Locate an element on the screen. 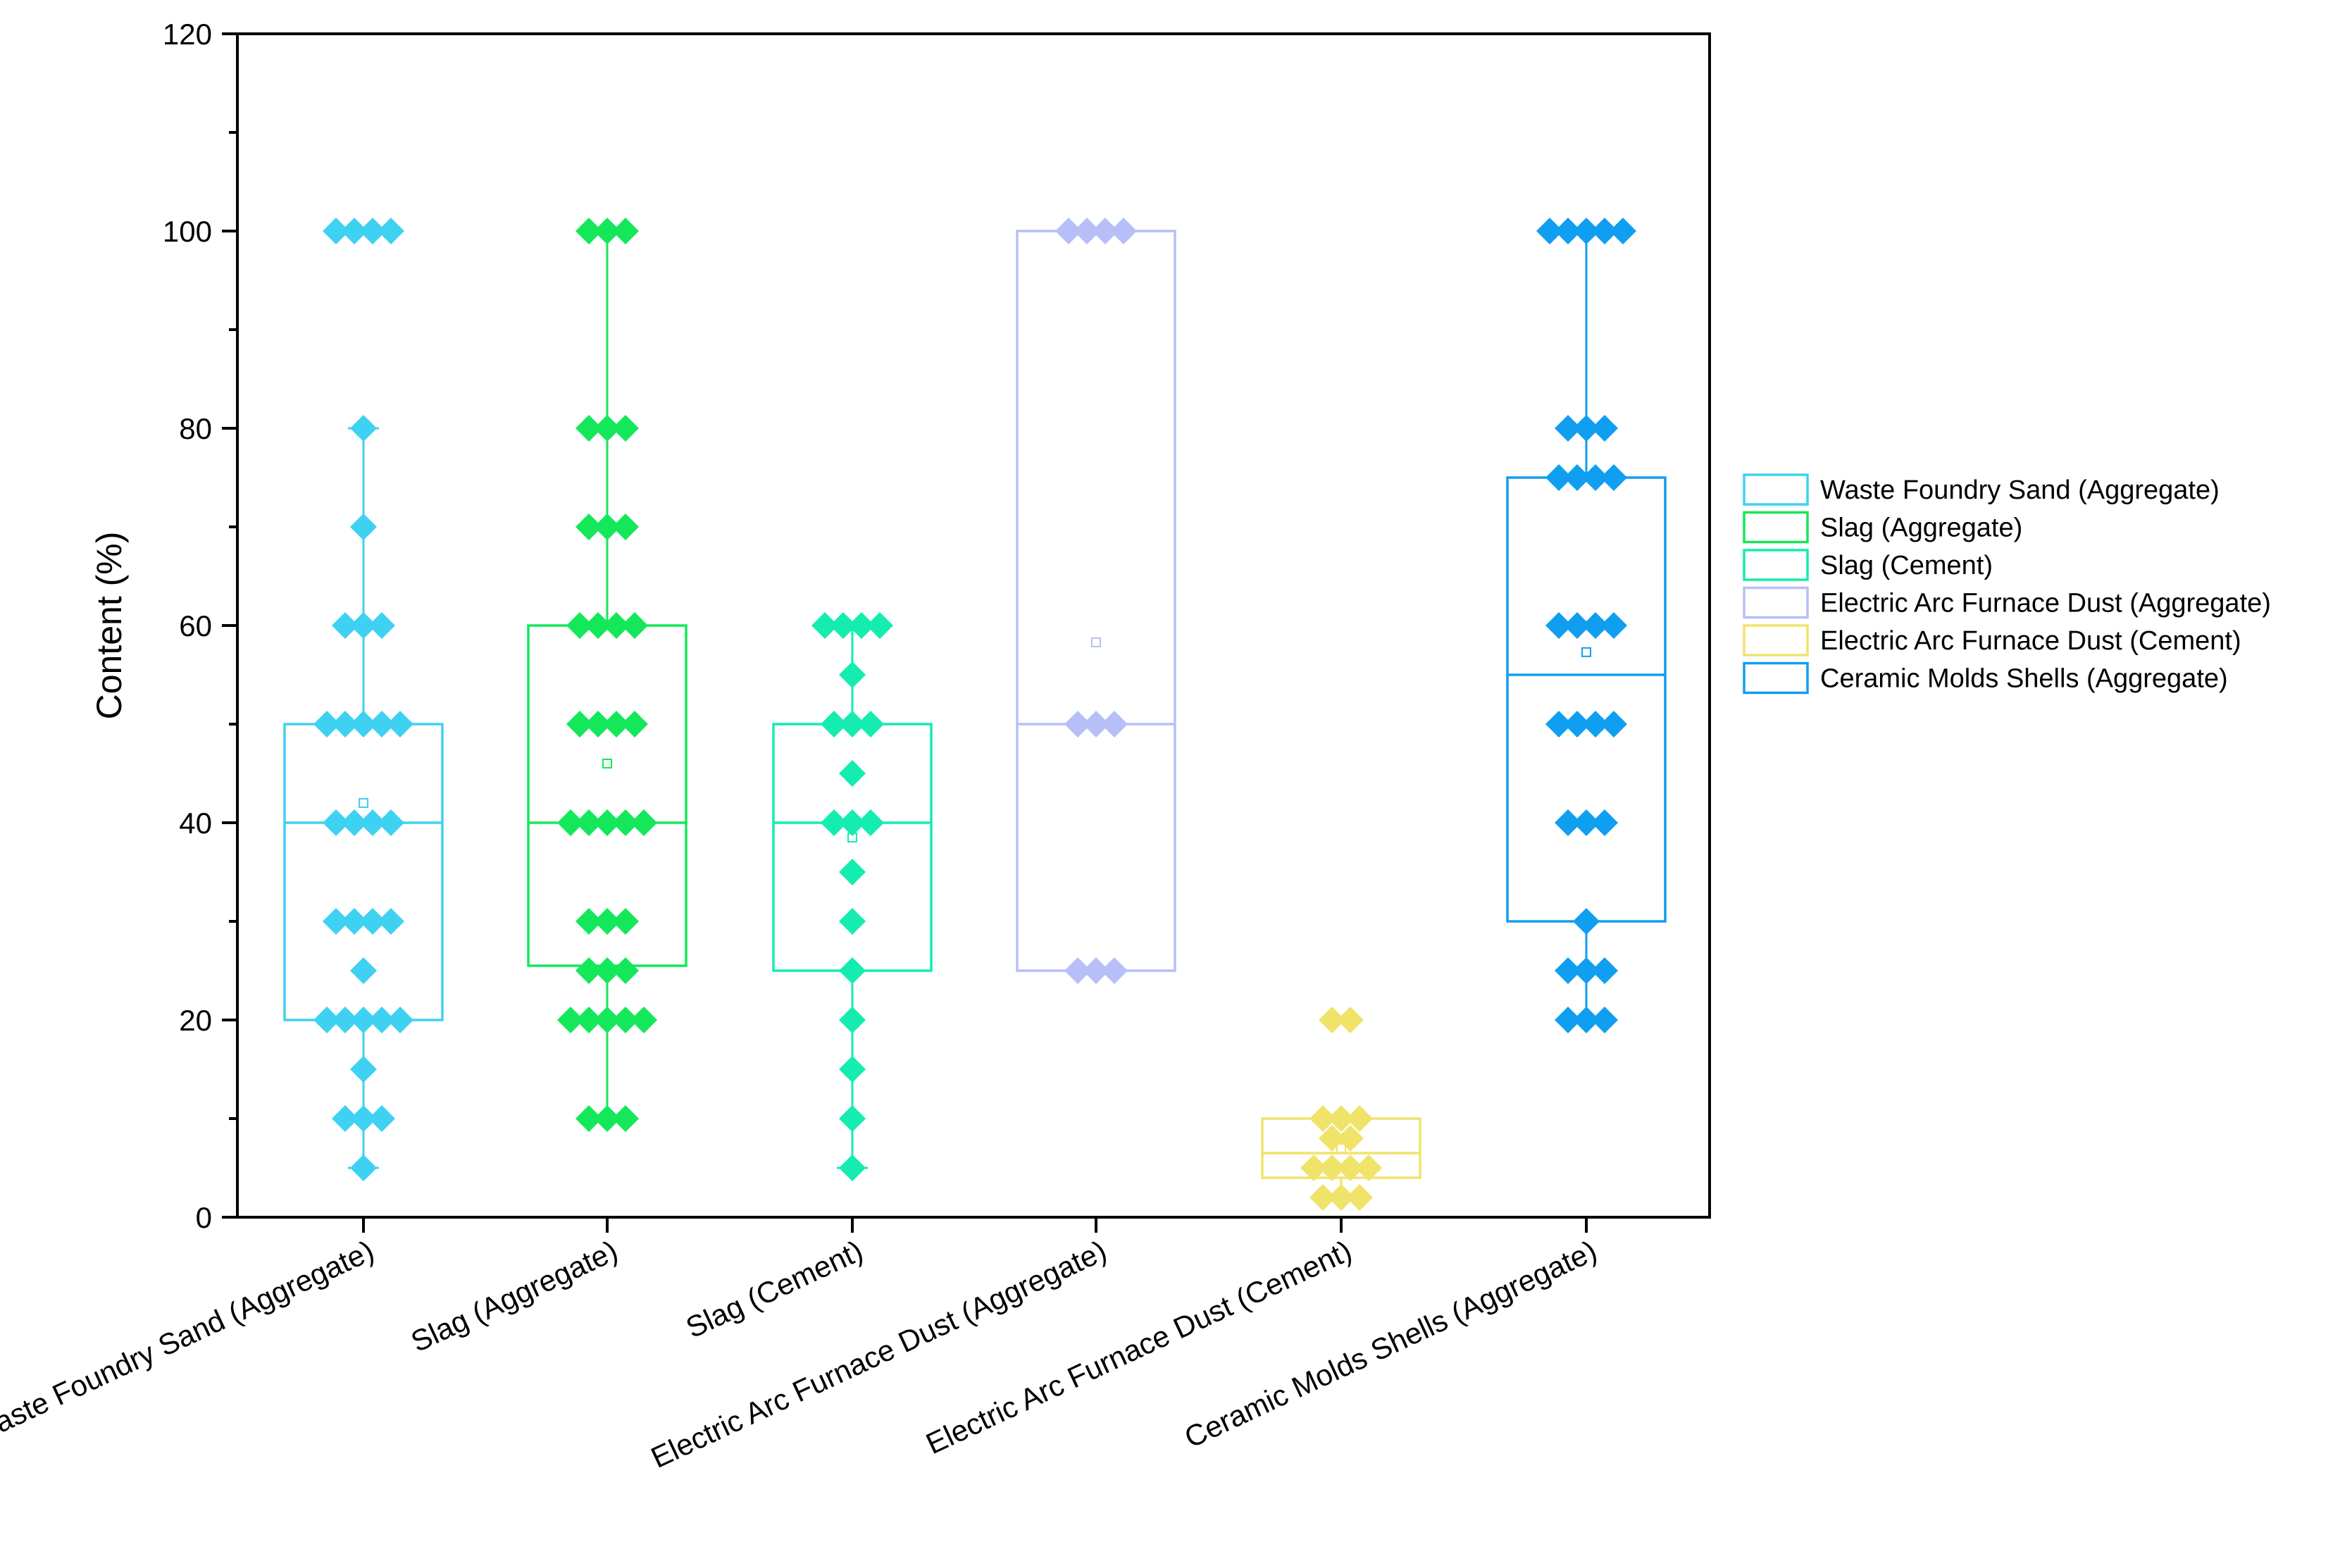 This screenshot has width=2352, height=1568. legend-label: Ceramic Molds Shells (Aggregate) is located at coordinates (2024, 679).